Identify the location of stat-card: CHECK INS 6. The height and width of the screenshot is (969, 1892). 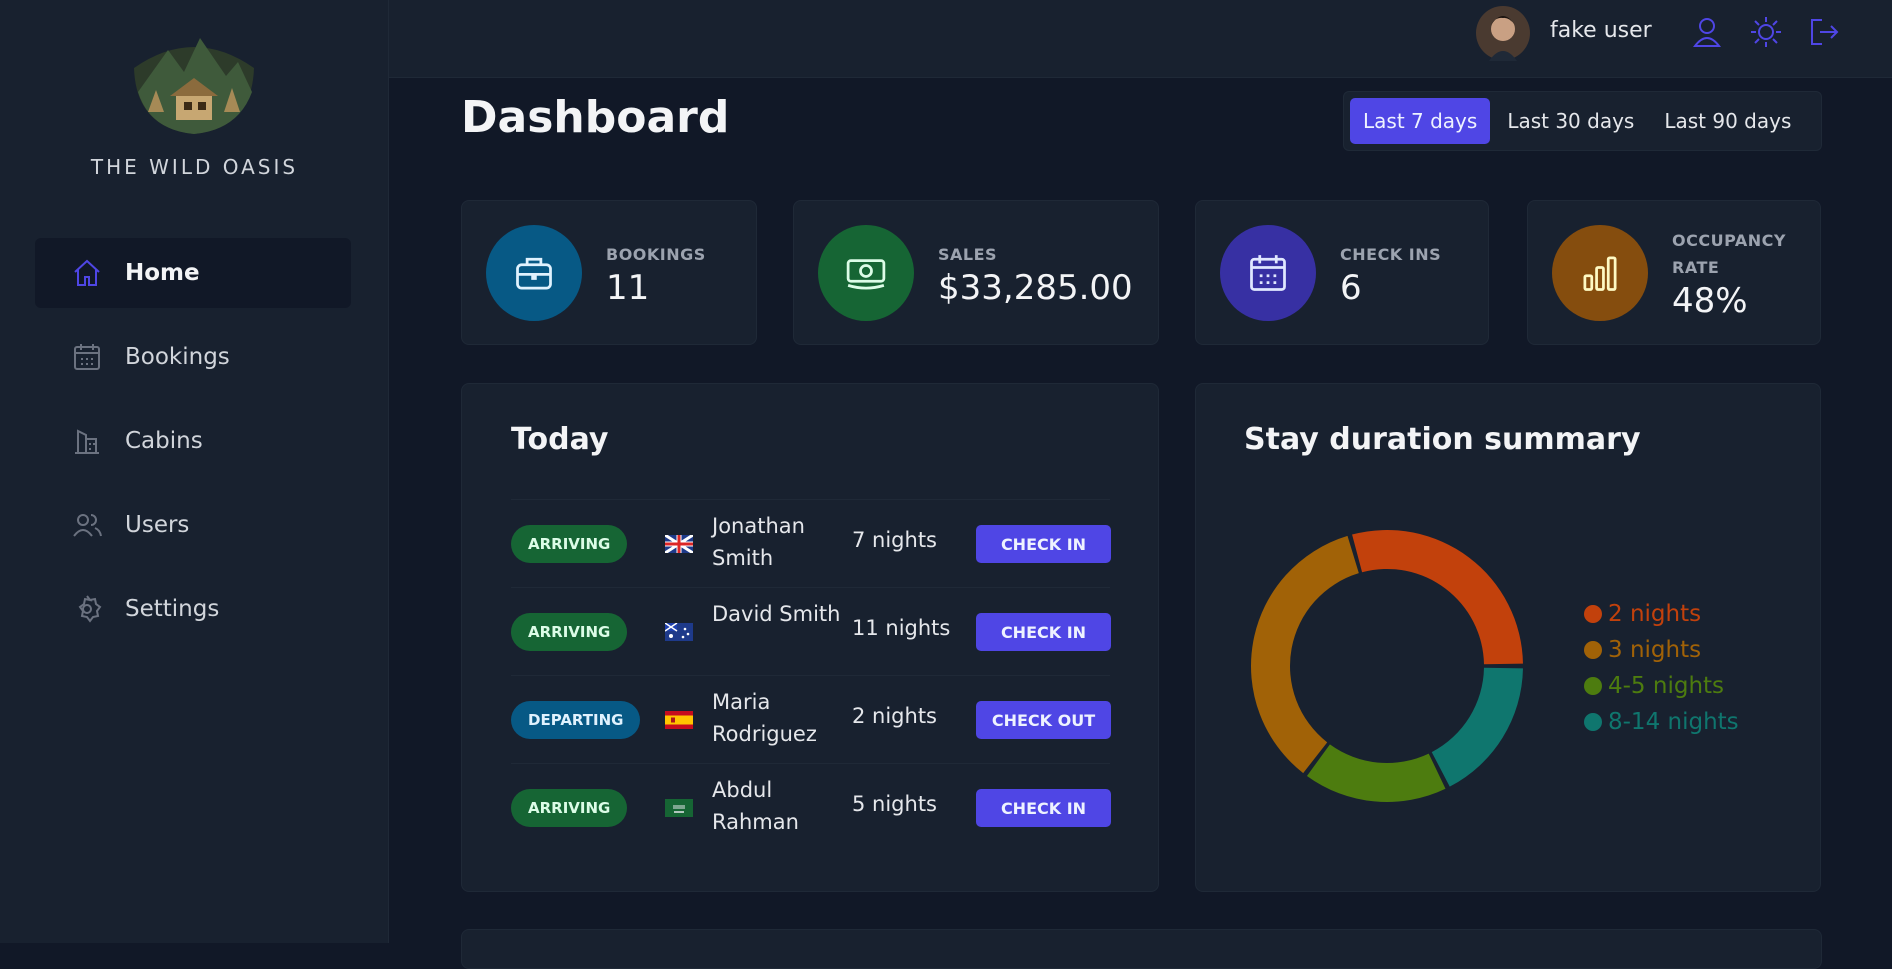
(1342, 272).